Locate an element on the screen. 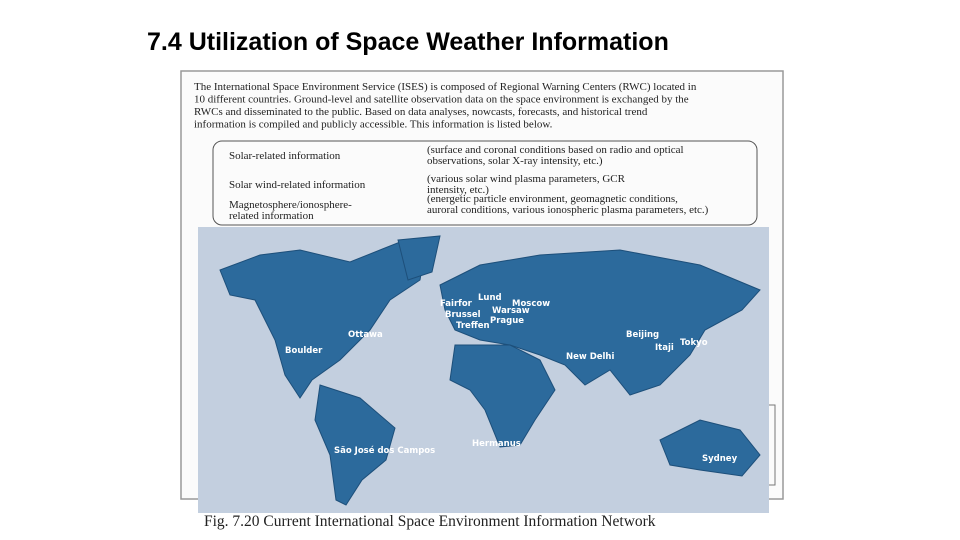 Image resolution: width=960 pixels, height=540 pixels. africa is located at coordinates (502, 396).